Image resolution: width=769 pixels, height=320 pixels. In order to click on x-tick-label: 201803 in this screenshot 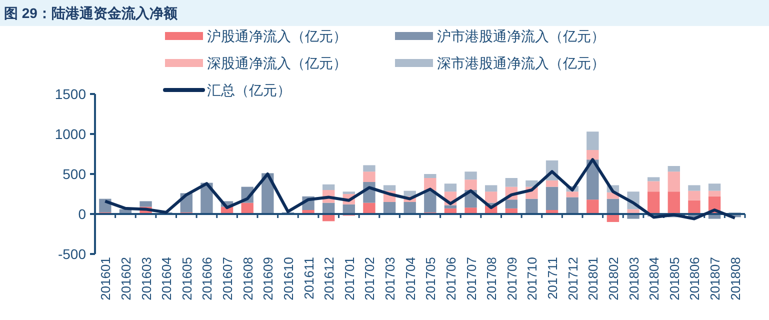, I will do `click(634, 278)`.